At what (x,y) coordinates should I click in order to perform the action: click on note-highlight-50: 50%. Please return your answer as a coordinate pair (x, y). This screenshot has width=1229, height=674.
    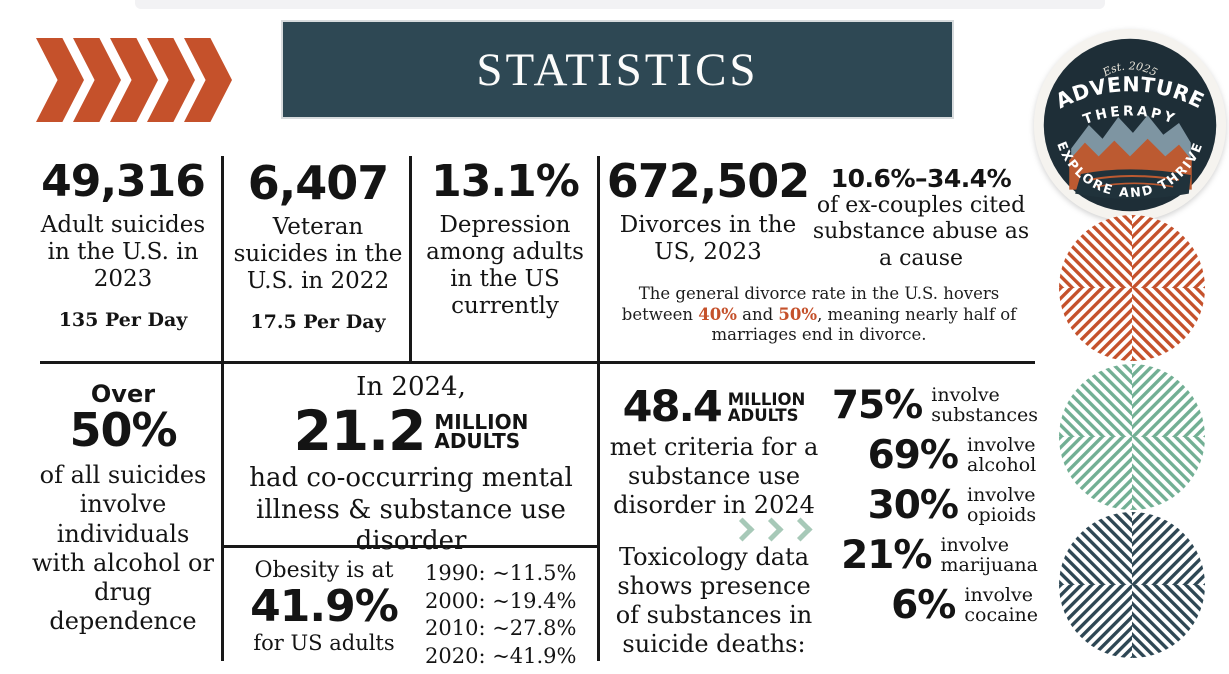
    Looking at the image, I should click on (798, 314).